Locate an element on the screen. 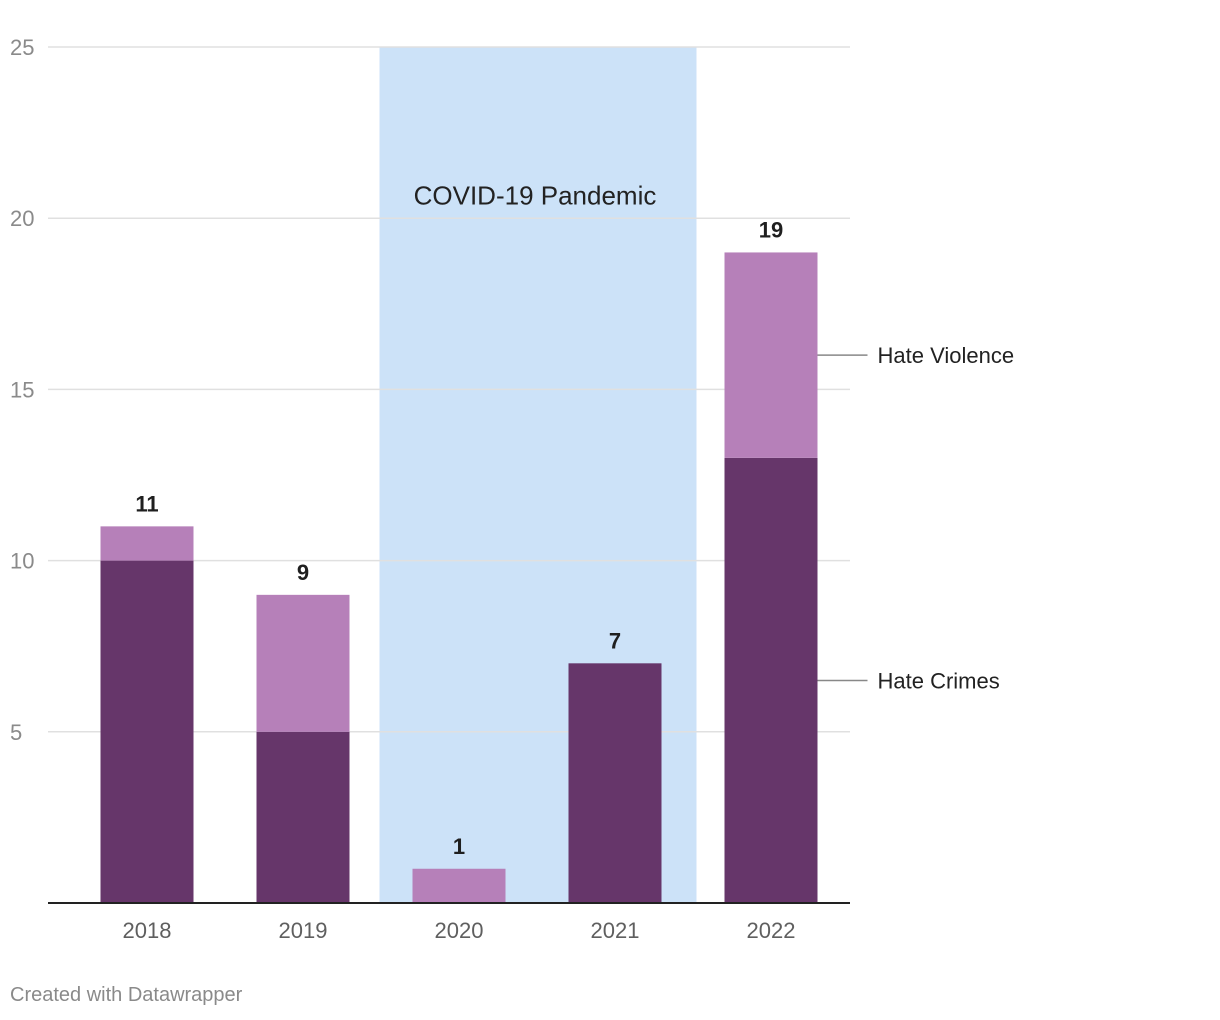 This screenshot has height=1020, width=1220. bar-hate-crimes-2021 is located at coordinates (615, 783).